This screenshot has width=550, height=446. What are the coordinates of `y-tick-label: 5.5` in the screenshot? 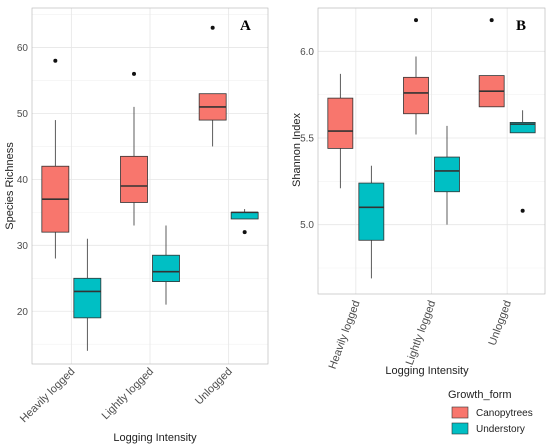 It's located at (307, 139).